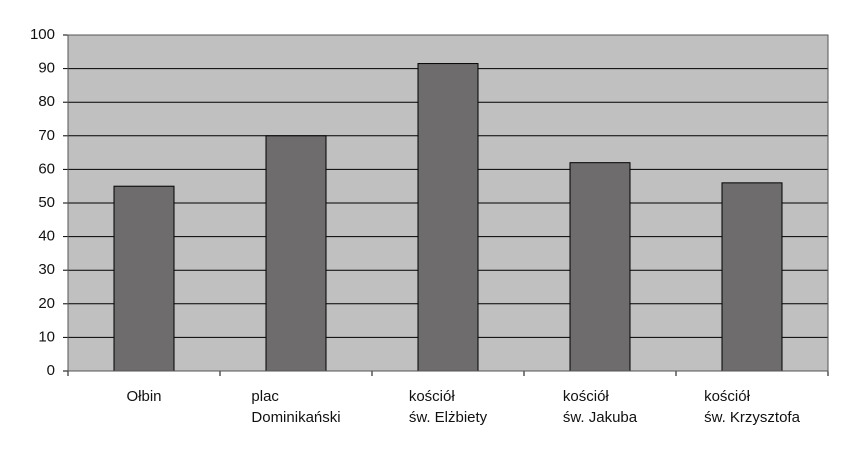 This screenshot has height=453, width=852. I want to click on y-tick-label: 20, so click(46, 303).